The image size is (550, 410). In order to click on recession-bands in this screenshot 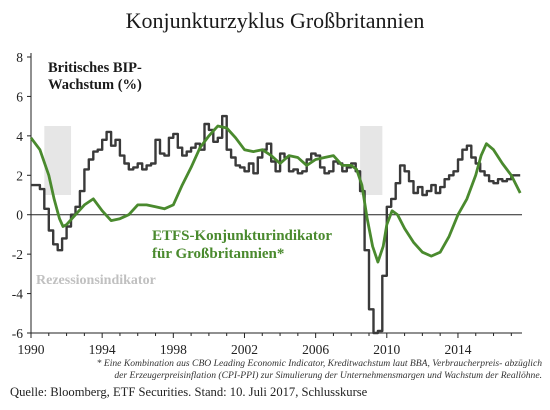, I will do `click(213, 160)`.